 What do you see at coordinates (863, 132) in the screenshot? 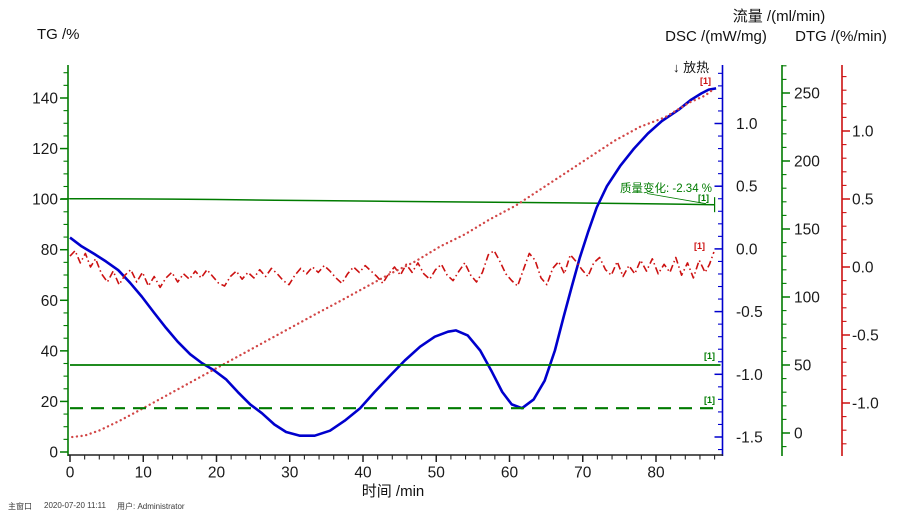
I see `dtg-tick-label: 1.0` at bounding box center [863, 132].